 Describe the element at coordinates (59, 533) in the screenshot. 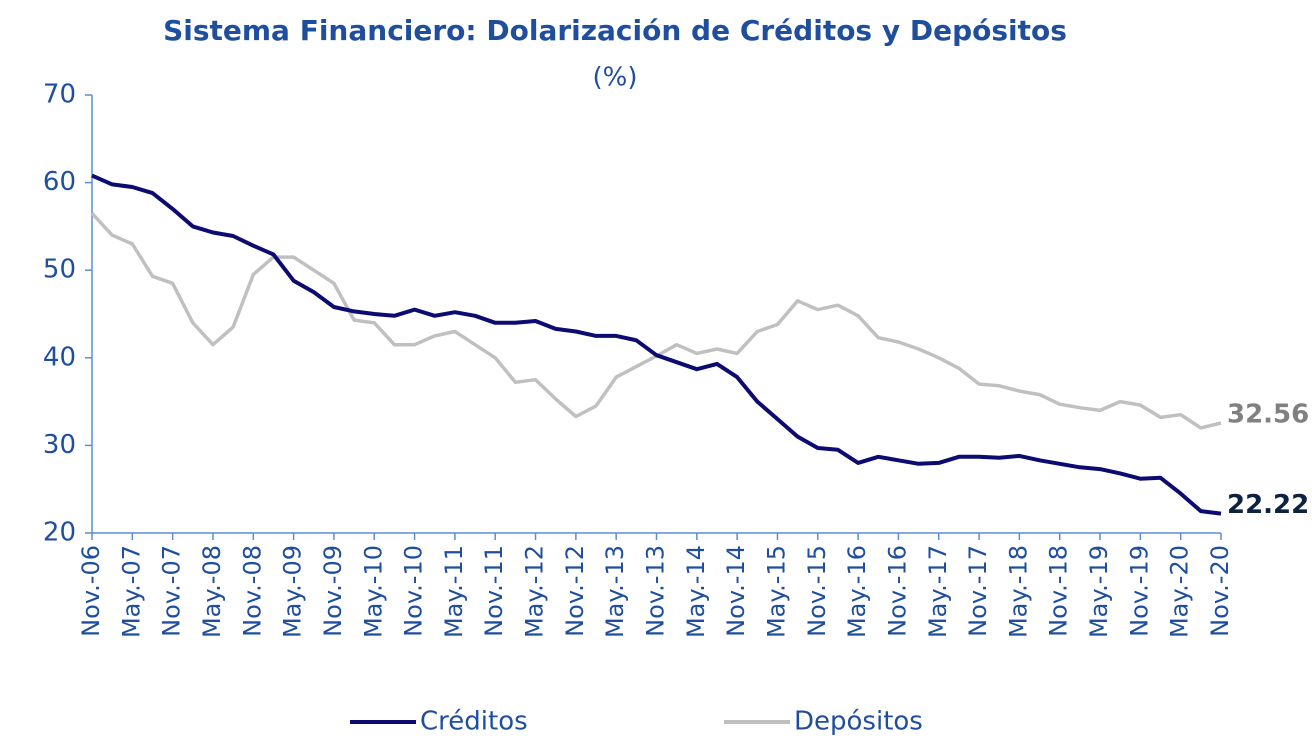

I see `y-tick-label: 20` at that location.